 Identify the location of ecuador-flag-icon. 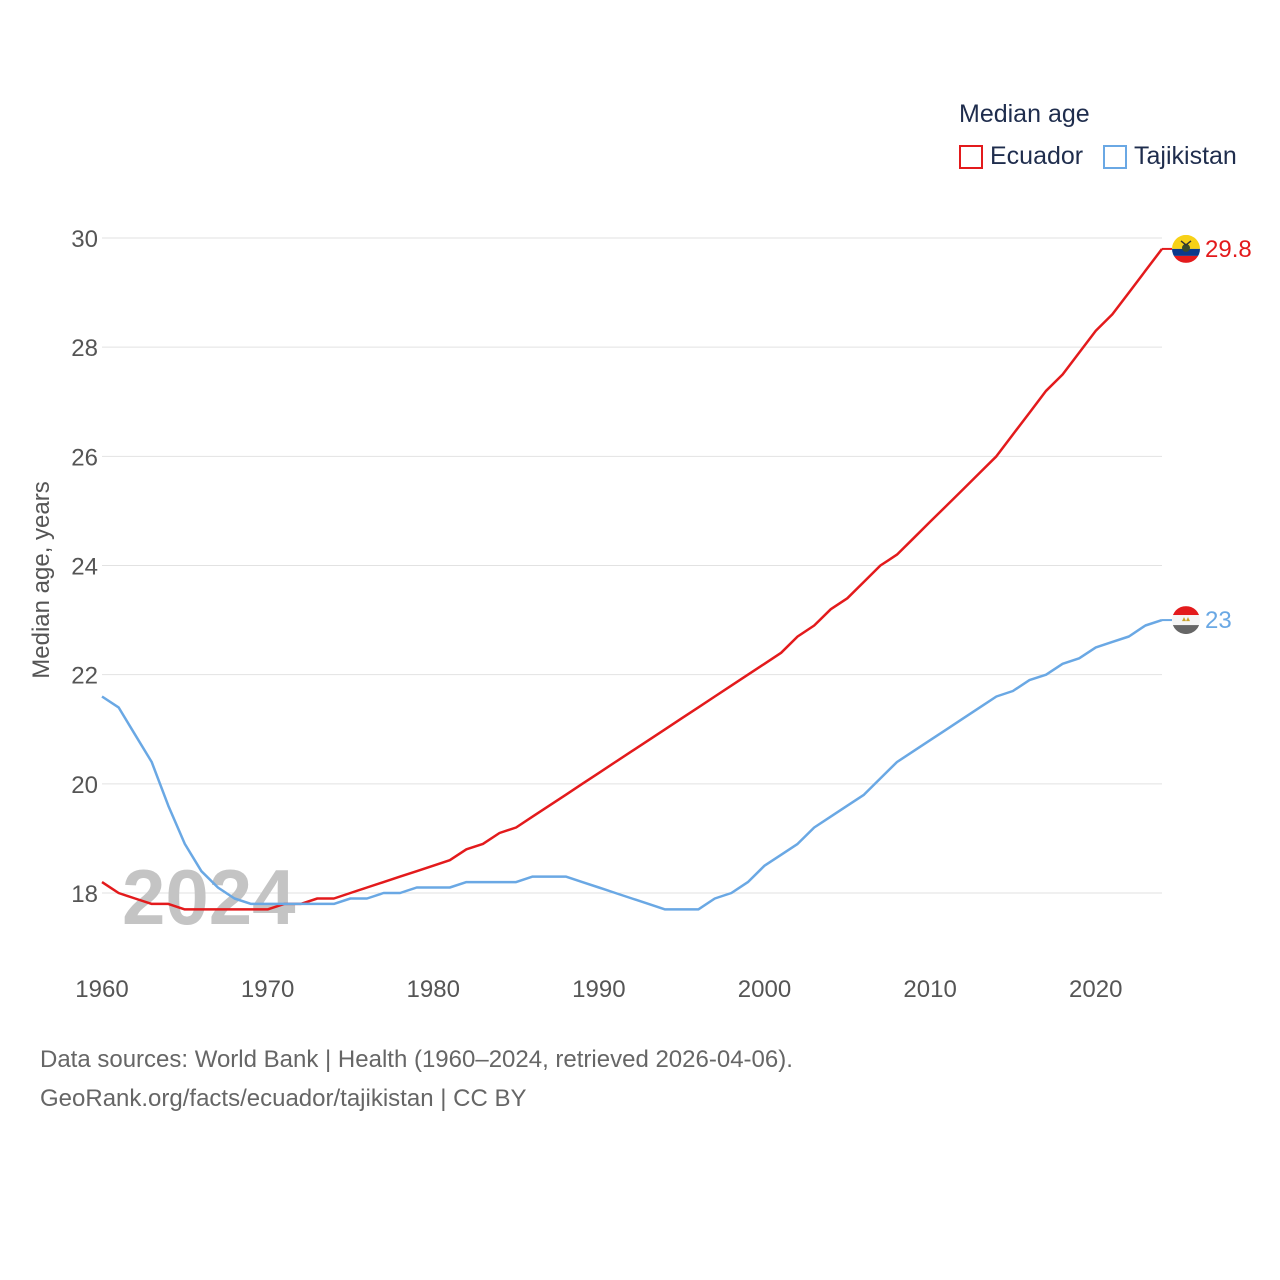
(1186, 248).